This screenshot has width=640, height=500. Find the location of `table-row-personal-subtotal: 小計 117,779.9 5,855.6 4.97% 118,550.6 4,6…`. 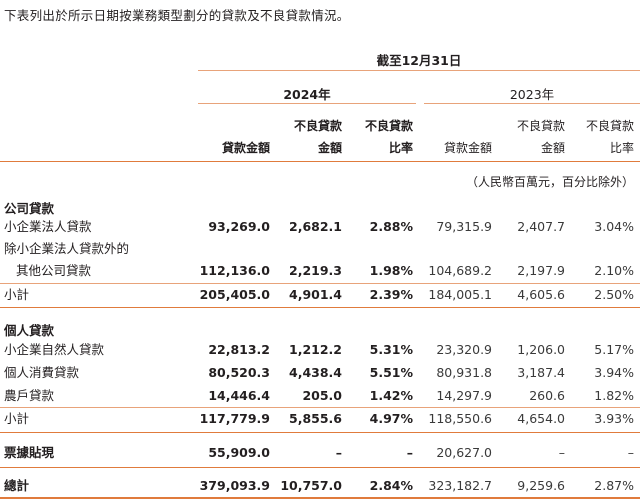

table-row-personal-subtotal: 小計 117,779.9 5,855.6 4.97% 118,550.6 4,6… is located at coordinates (320, 419).